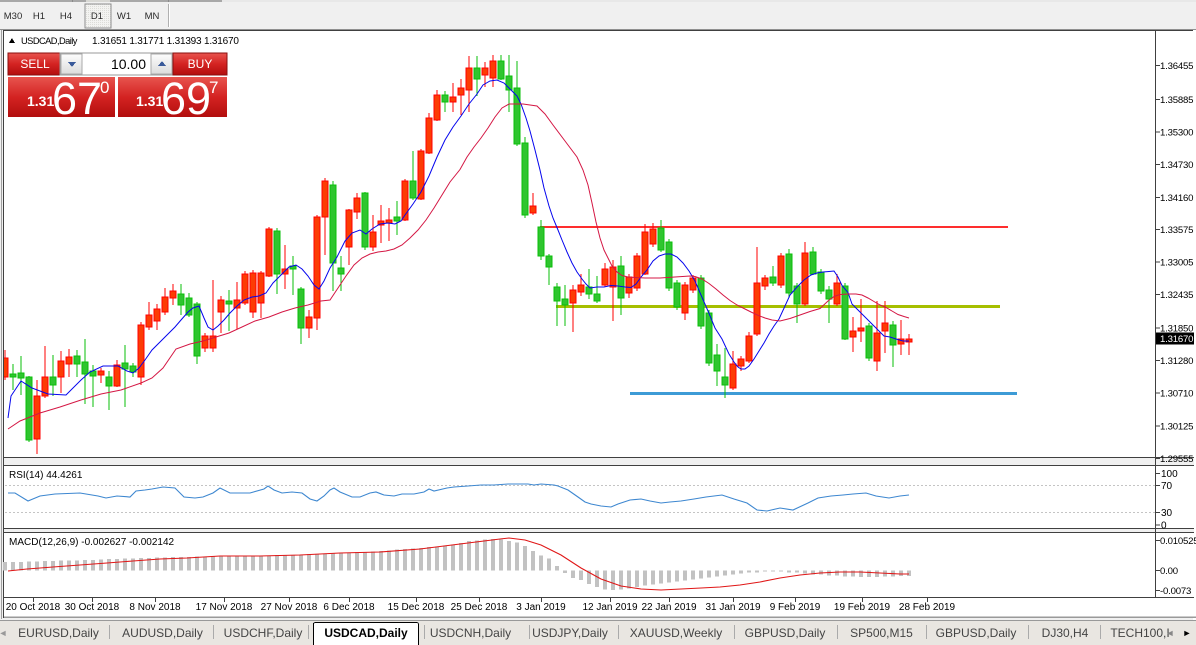 The height and width of the screenshot is (645, 1196). Describe the element at coordinates (1176, 393) in the screenshot. I see `svg-text: 1.30710` at that location.